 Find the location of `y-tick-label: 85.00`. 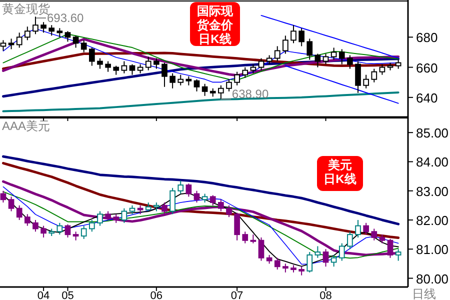

y-tick-label: 85.00 is located at coordinates (432, 133).